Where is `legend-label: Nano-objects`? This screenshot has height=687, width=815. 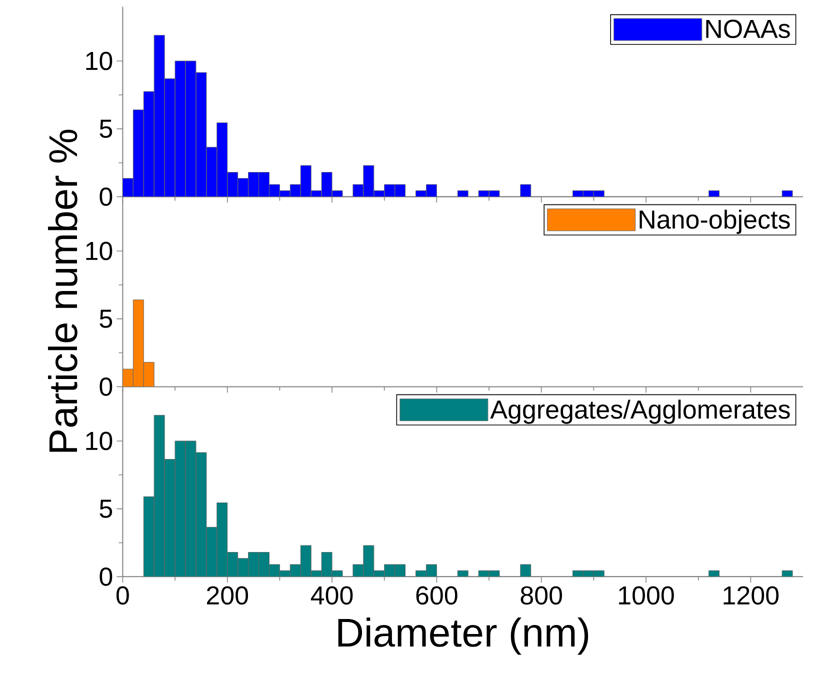 legend-label: Nano-objects is located at coordinates (715, 222).